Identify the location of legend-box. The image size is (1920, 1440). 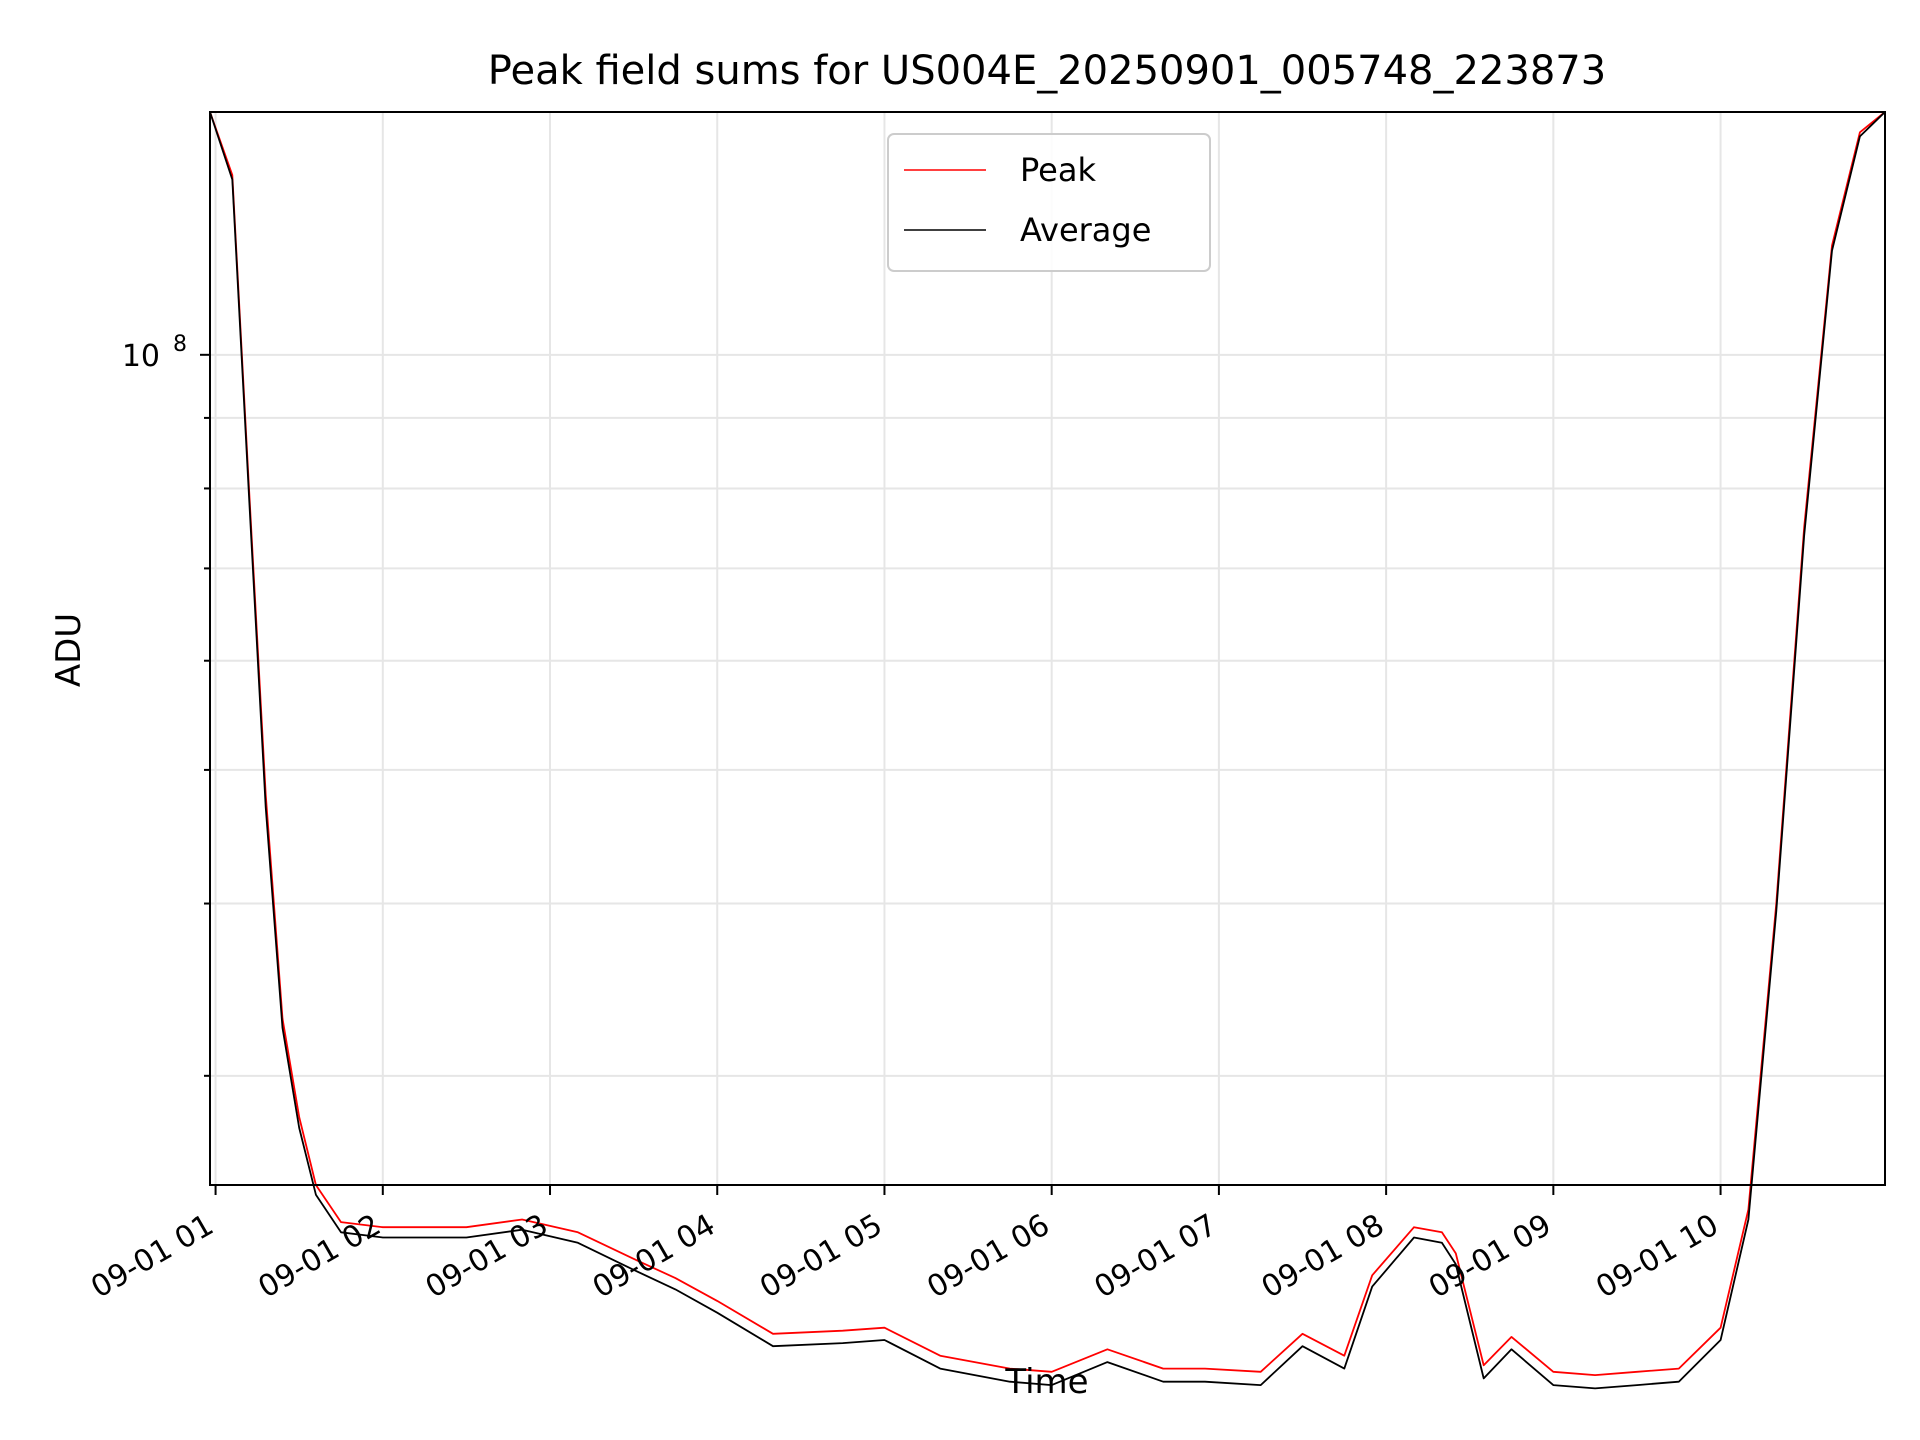
(1049, 202).